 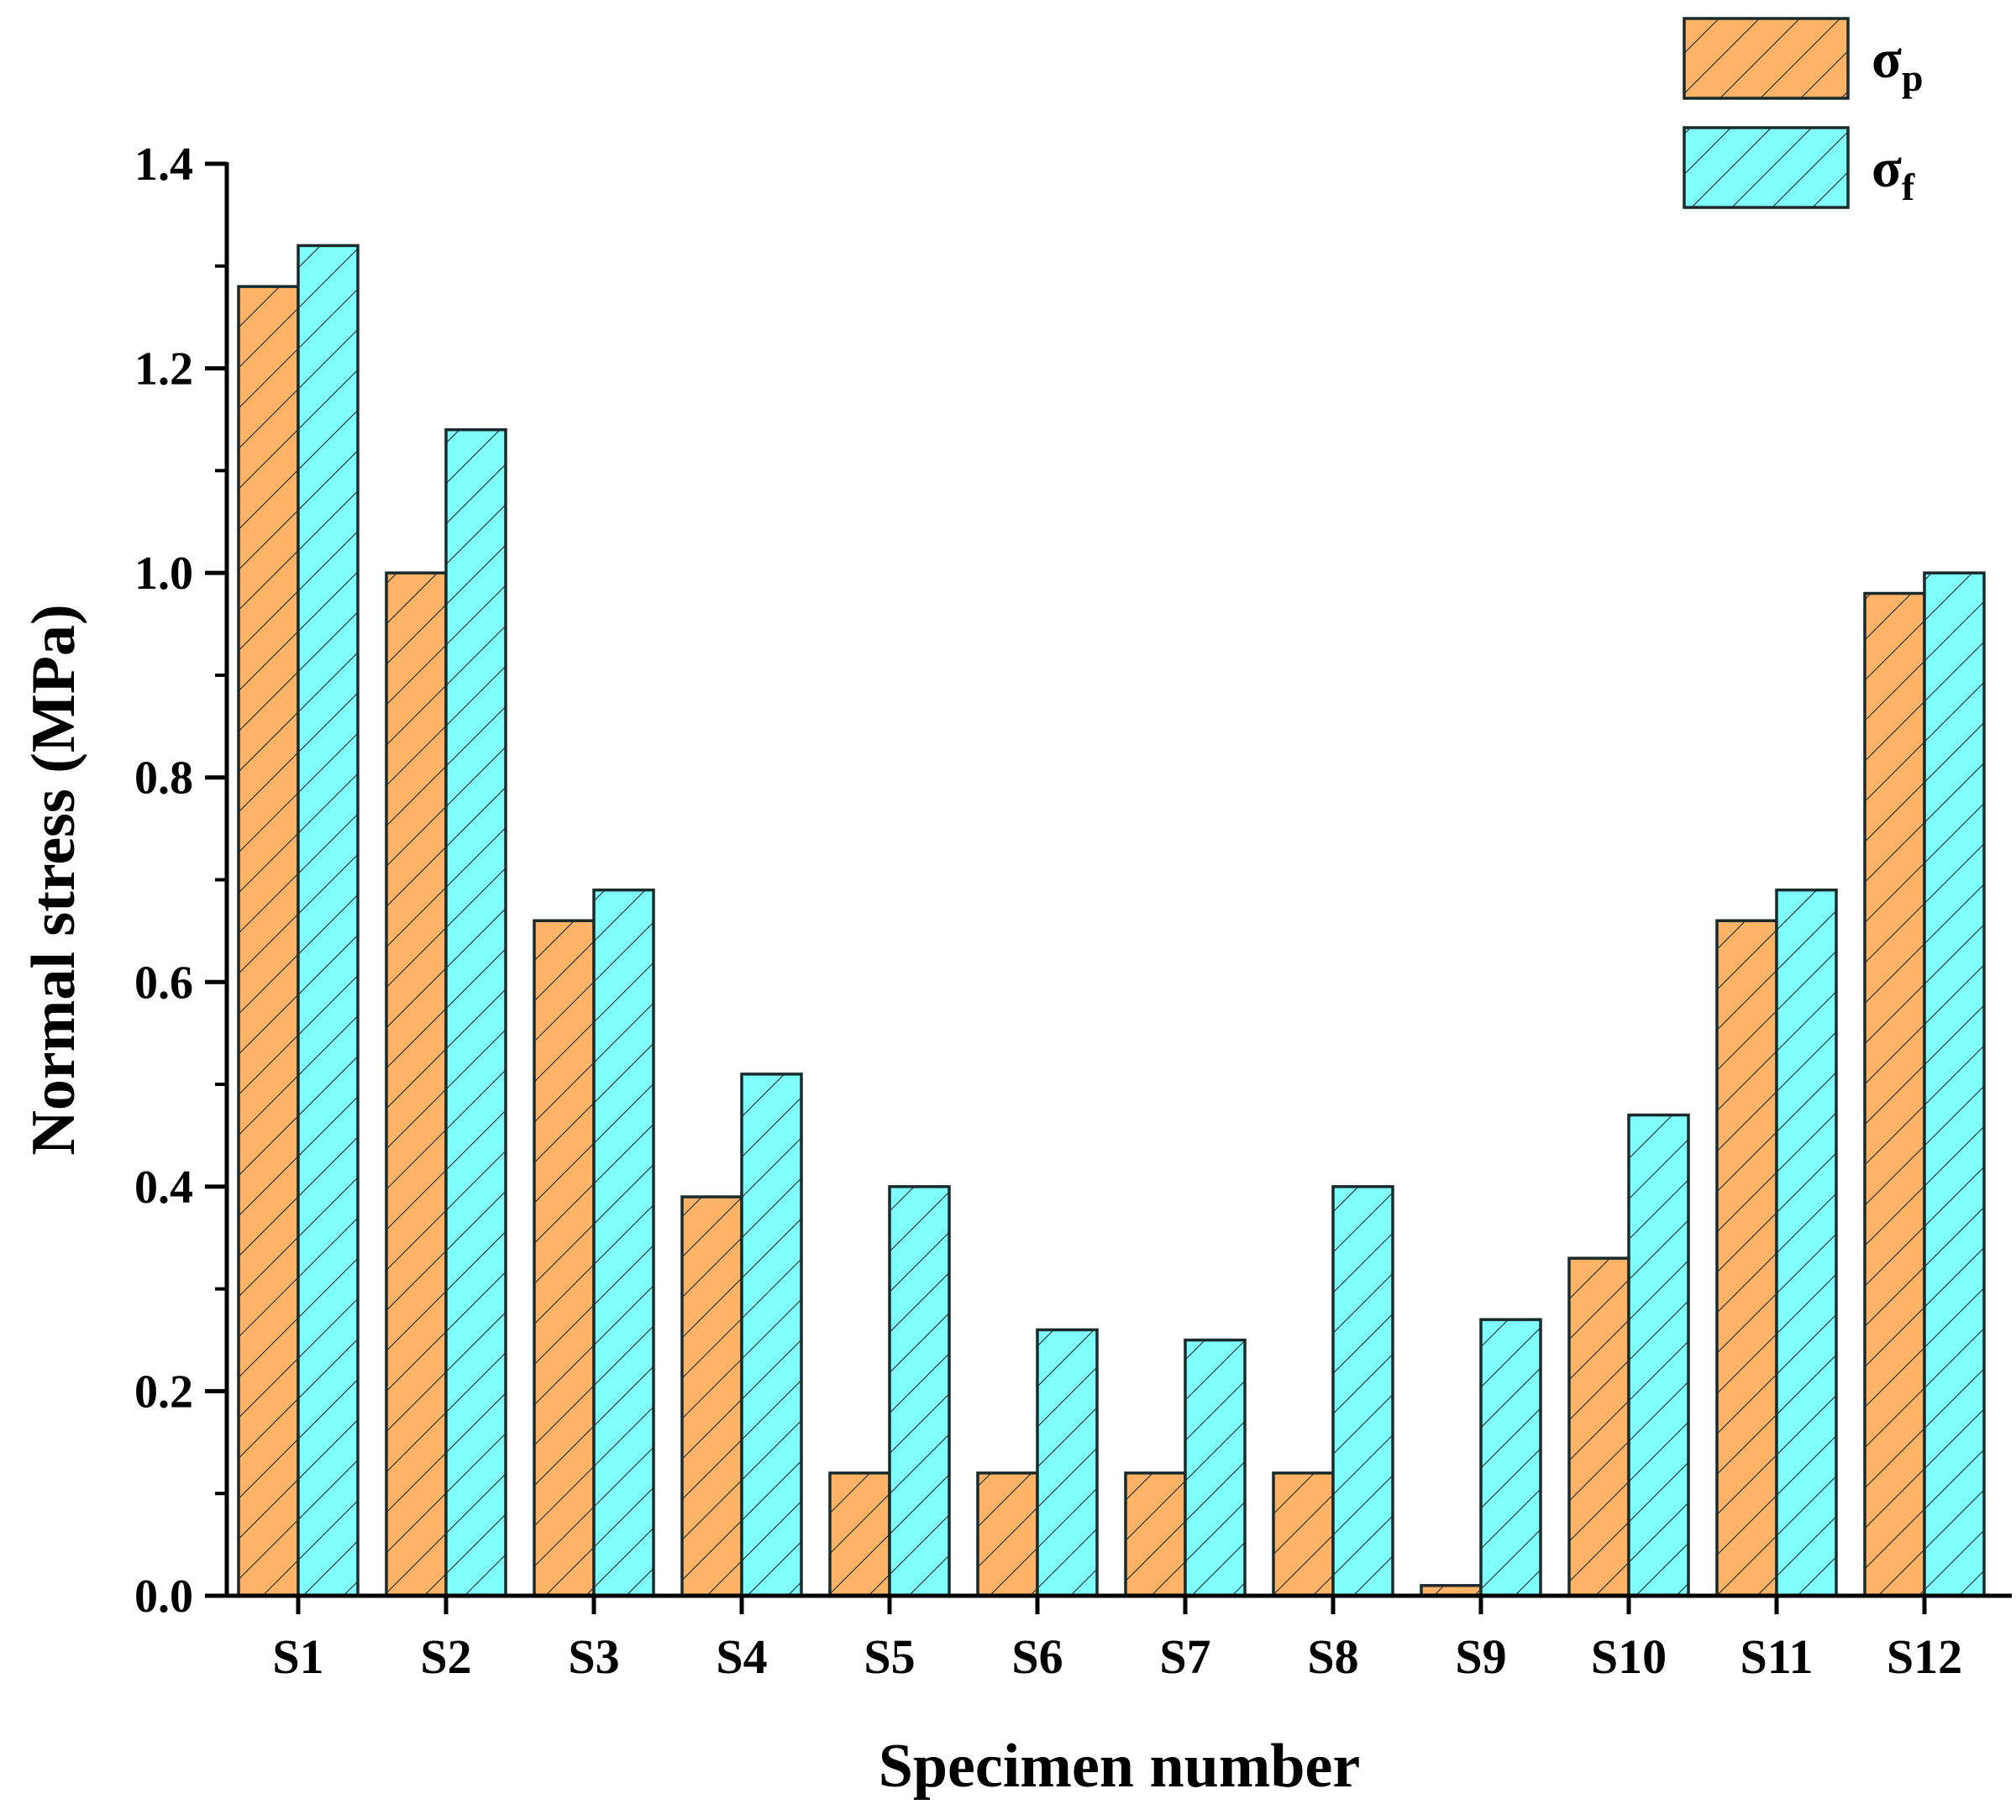 I want to click on y-tick-label: 0.2, so click(x=163, y=1392).